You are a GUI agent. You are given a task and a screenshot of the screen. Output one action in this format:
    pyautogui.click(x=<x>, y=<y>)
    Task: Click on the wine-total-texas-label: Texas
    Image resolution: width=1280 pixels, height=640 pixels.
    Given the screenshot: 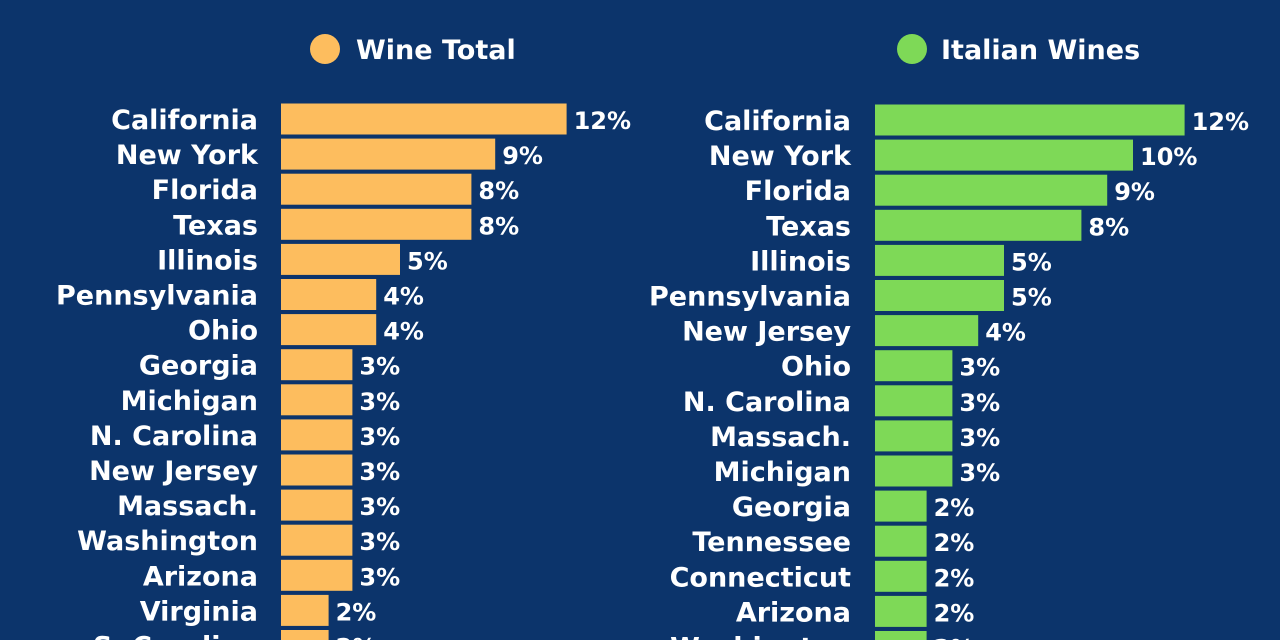 What is the action you would take?
    pyautogui.click(x=215, y=225)
    